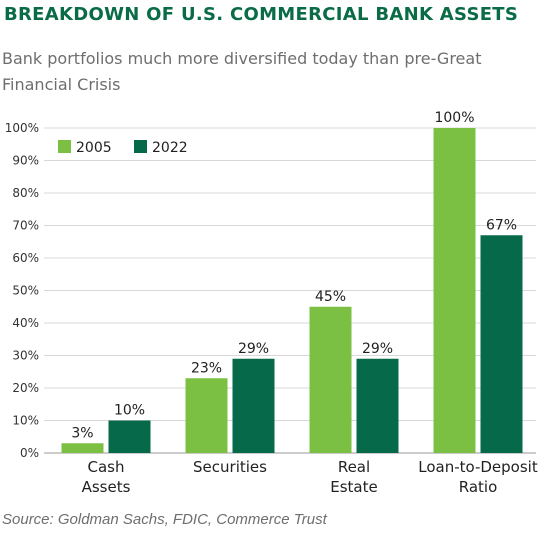 This screenshot has width=544, height=556. I want to click on legend: 2005 2022, so click(123, 148).